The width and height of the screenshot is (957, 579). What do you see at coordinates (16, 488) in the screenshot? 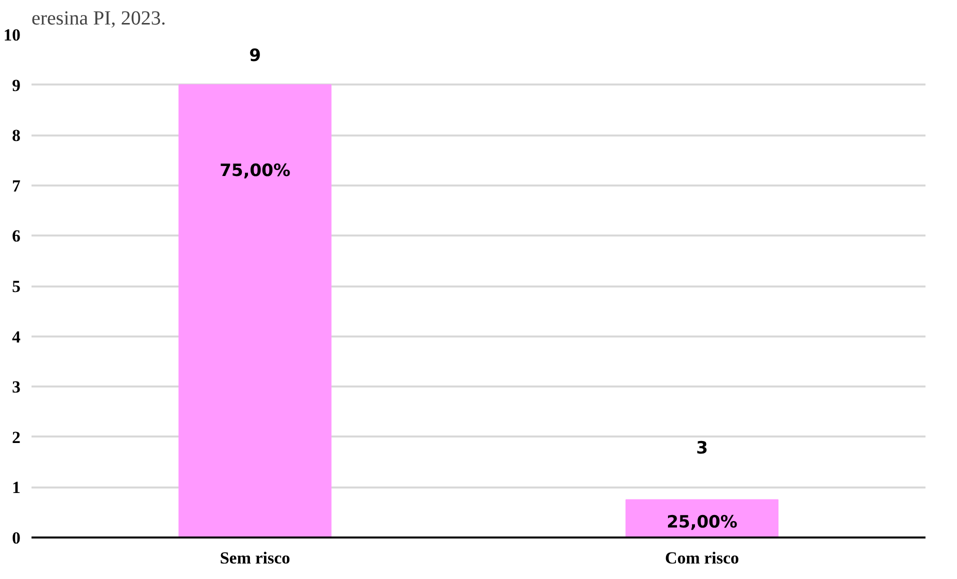
I see `y-tick-label: 1` at bounding box center [16, 488].